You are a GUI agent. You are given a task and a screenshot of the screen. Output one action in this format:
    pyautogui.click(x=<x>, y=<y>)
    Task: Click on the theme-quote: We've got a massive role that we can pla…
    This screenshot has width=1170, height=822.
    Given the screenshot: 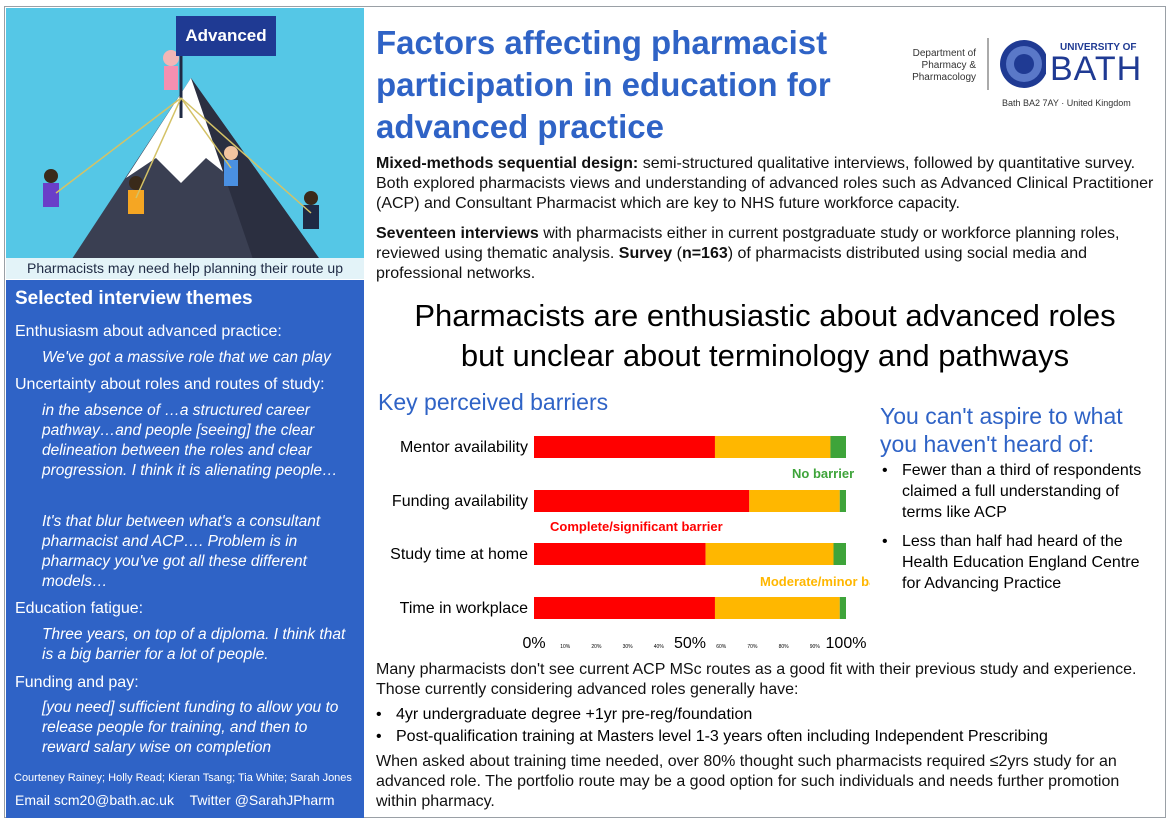 What is the action you would take?
    pyautogui.click(x=186, y=357)
    